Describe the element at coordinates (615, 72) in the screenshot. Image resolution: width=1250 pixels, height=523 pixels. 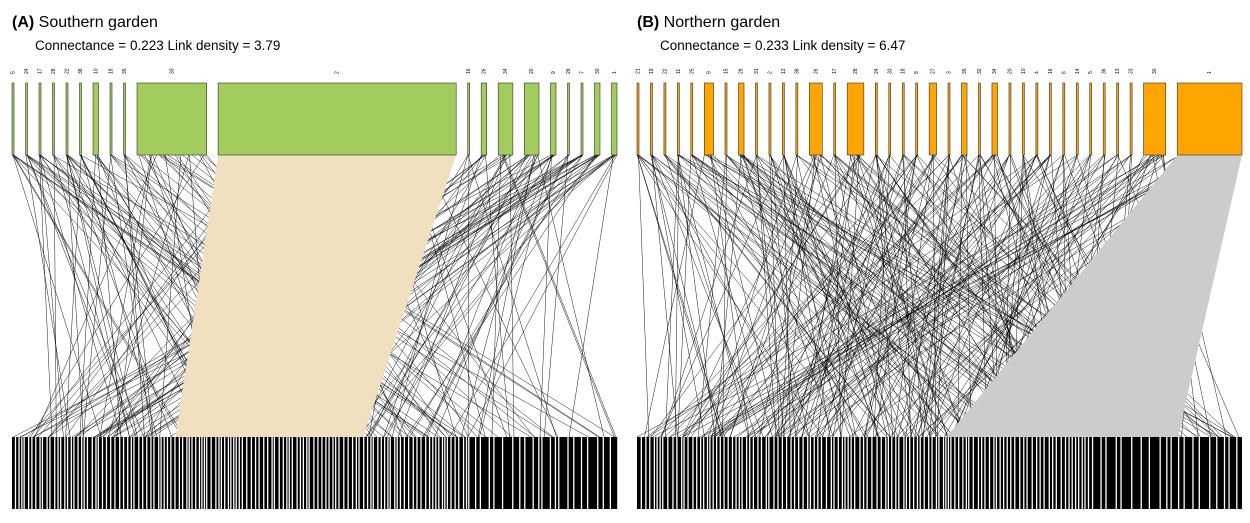
I see `upper-node-label: 1` at that location.